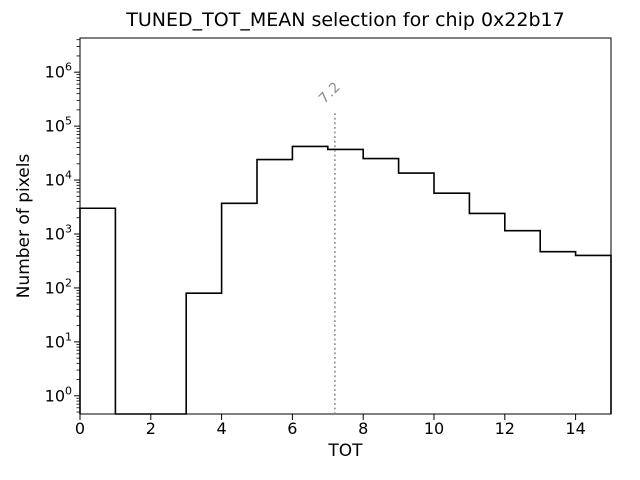  What do you see at coordinates (345, 451) in the screenshot?
I see `x-axis-label: TOT` at bounding box center [345, 451].